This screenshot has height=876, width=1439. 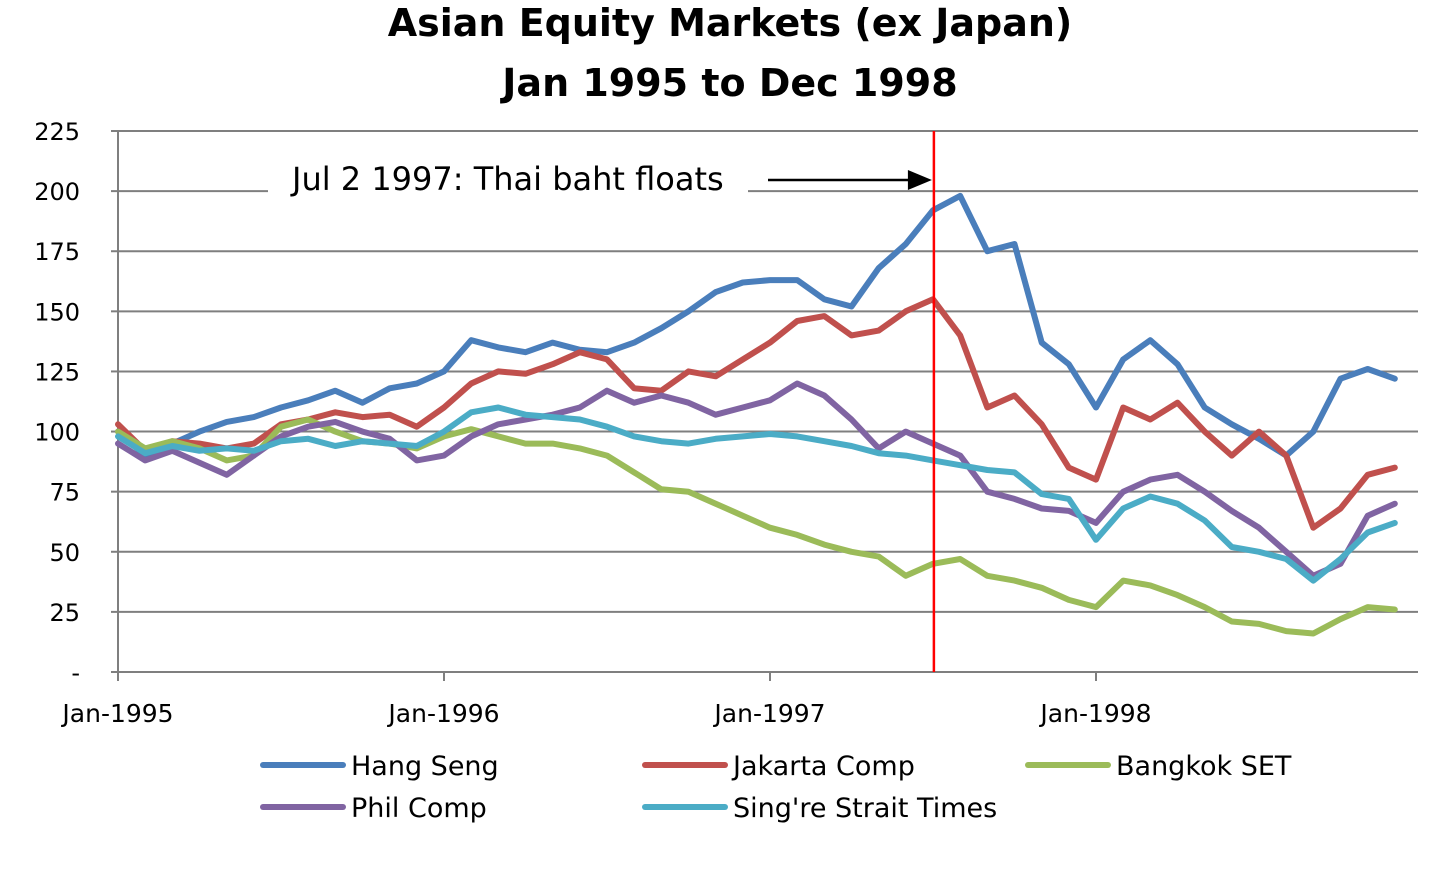 I want to click on y-tick-label: 25, so click(x=64, y=613).